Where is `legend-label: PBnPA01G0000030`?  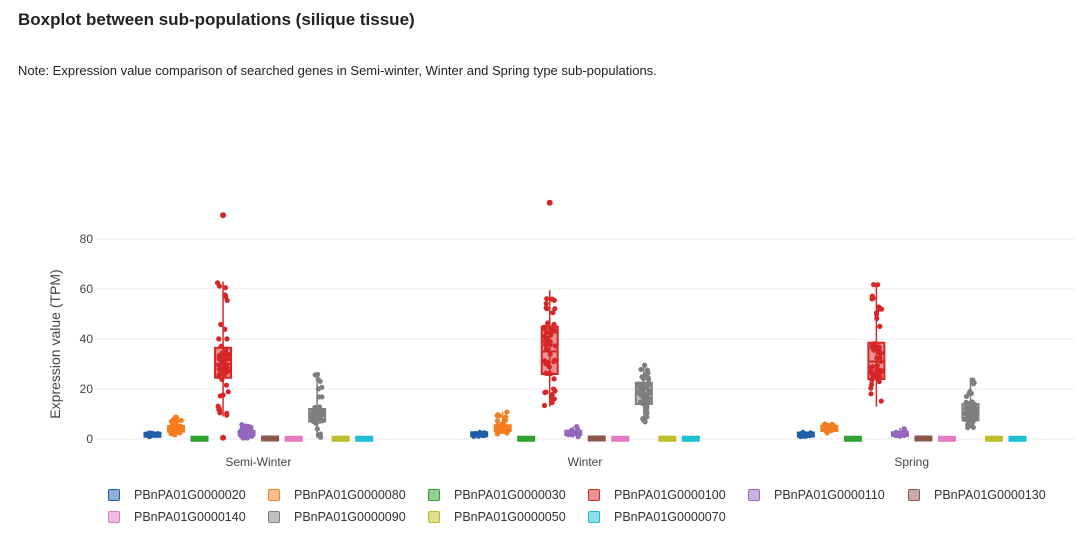
legend-label: PBnPA01G0000030 is located at coordinates (510, 495).